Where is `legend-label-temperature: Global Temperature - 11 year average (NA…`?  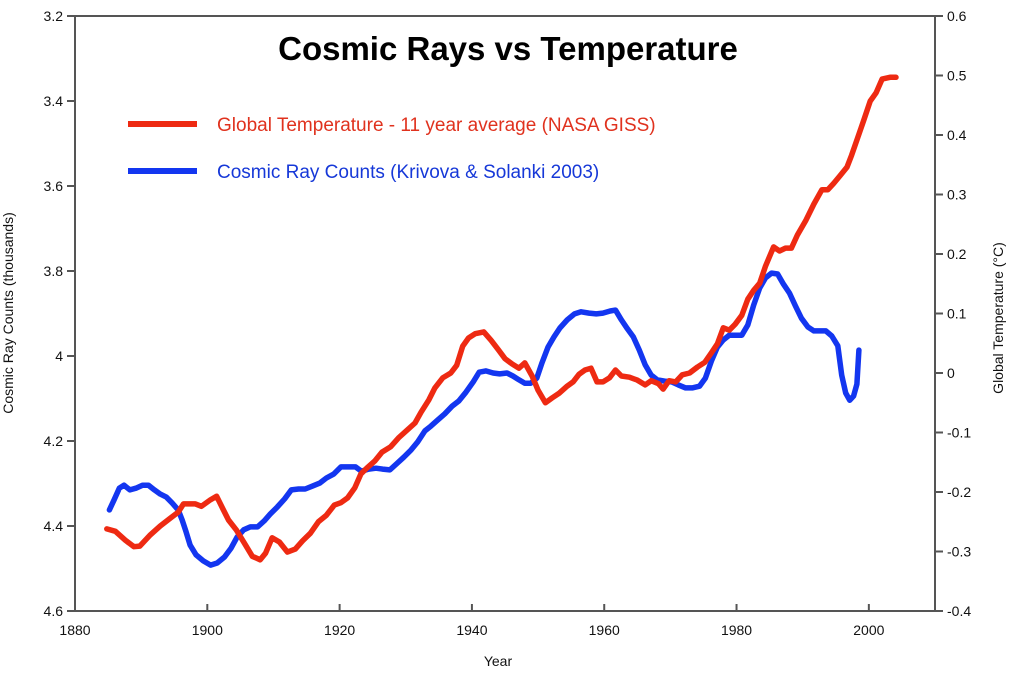 legend-label-temperature: Global Temperature - 11 year average (NA… is located at coordinates (436, 125).